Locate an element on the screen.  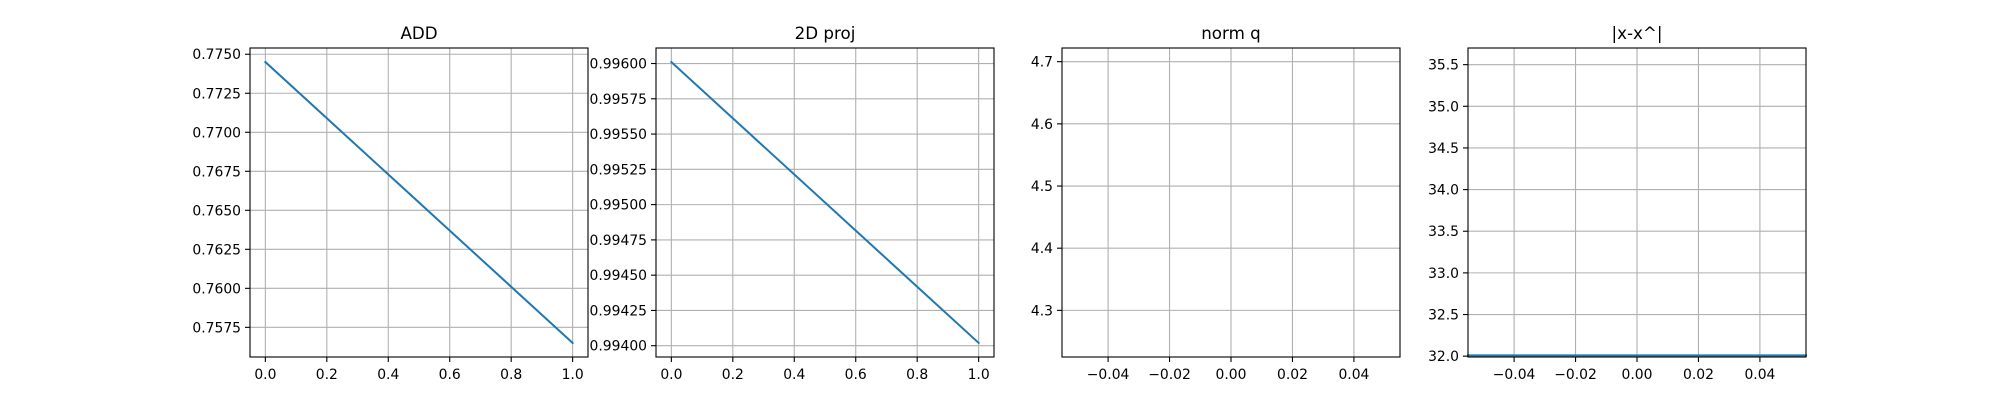
y-tick-label: 0.99450 is located at coordinates (618, 276).